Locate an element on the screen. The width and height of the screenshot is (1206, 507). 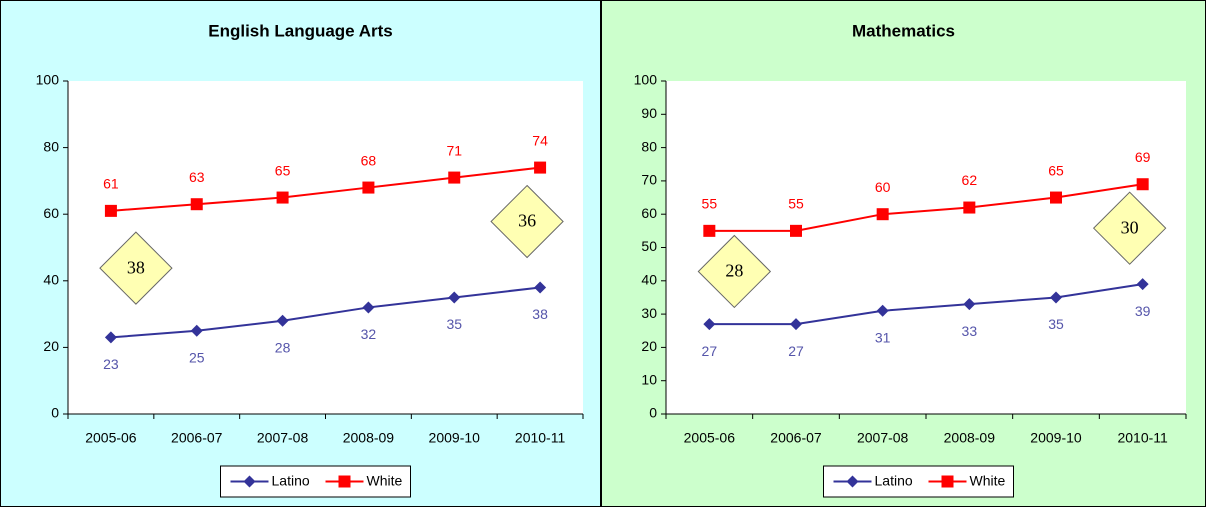
data-label: 61 is located at coordinates (111, 184).